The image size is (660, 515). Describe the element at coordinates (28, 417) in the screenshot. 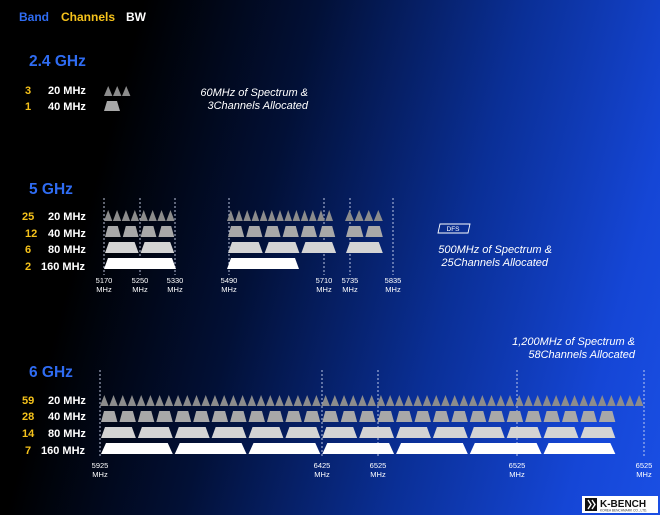

I see `row-count: 28` at that location.